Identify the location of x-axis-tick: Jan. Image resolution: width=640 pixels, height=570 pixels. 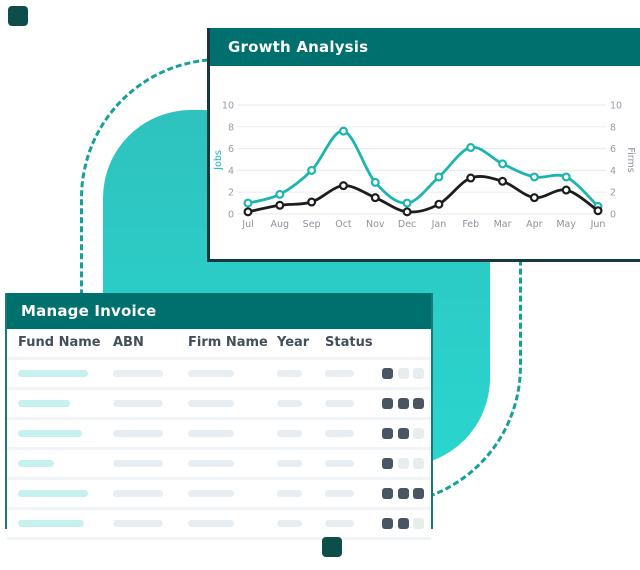
(439, 224).